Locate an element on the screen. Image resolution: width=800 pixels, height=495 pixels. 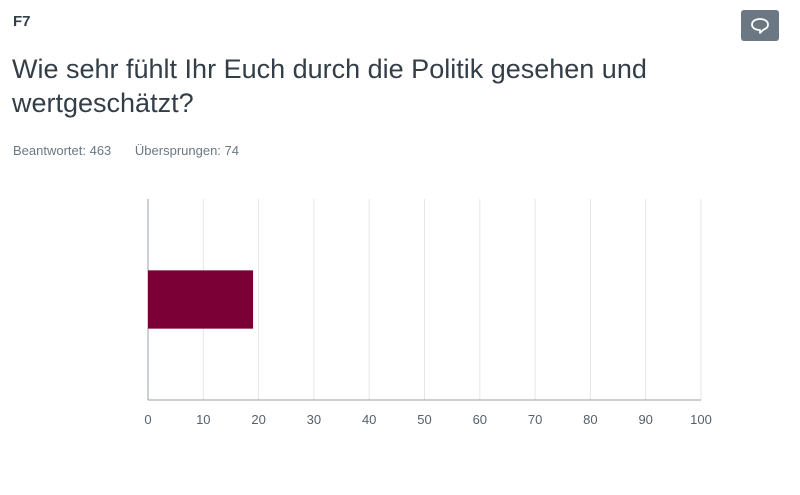
x-tick-label-30: 30 is located at coordinates (314, 419).